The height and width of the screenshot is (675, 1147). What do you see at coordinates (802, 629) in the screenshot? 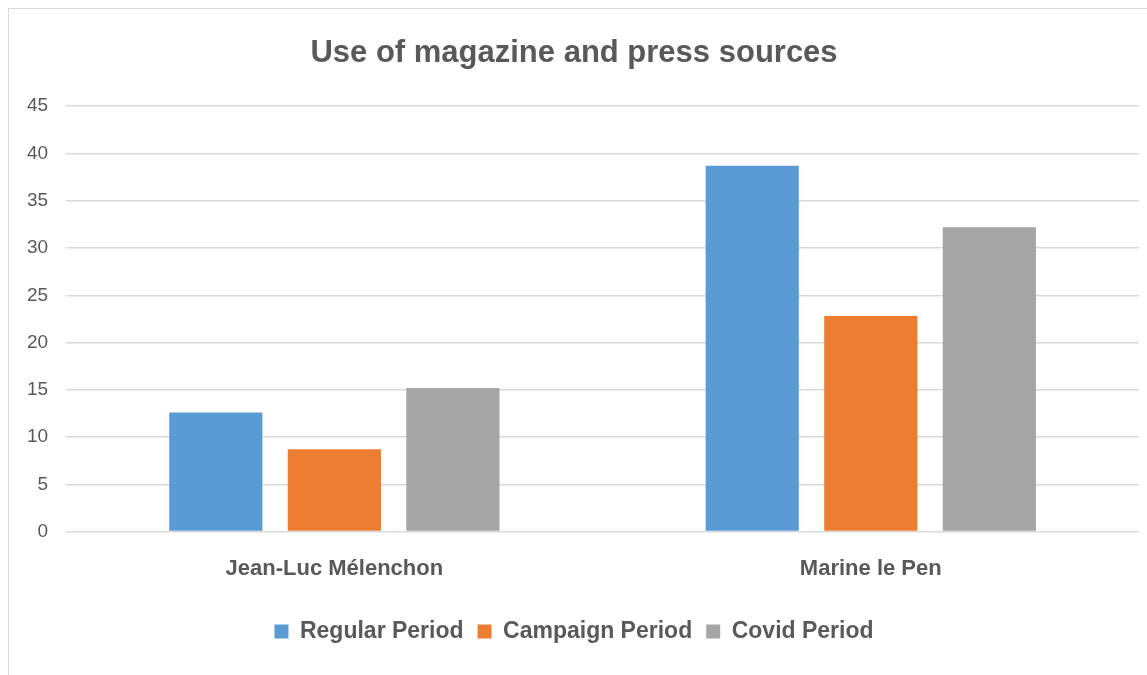
I see `legend-label: Covid Period` at bounding box center [802, 629].